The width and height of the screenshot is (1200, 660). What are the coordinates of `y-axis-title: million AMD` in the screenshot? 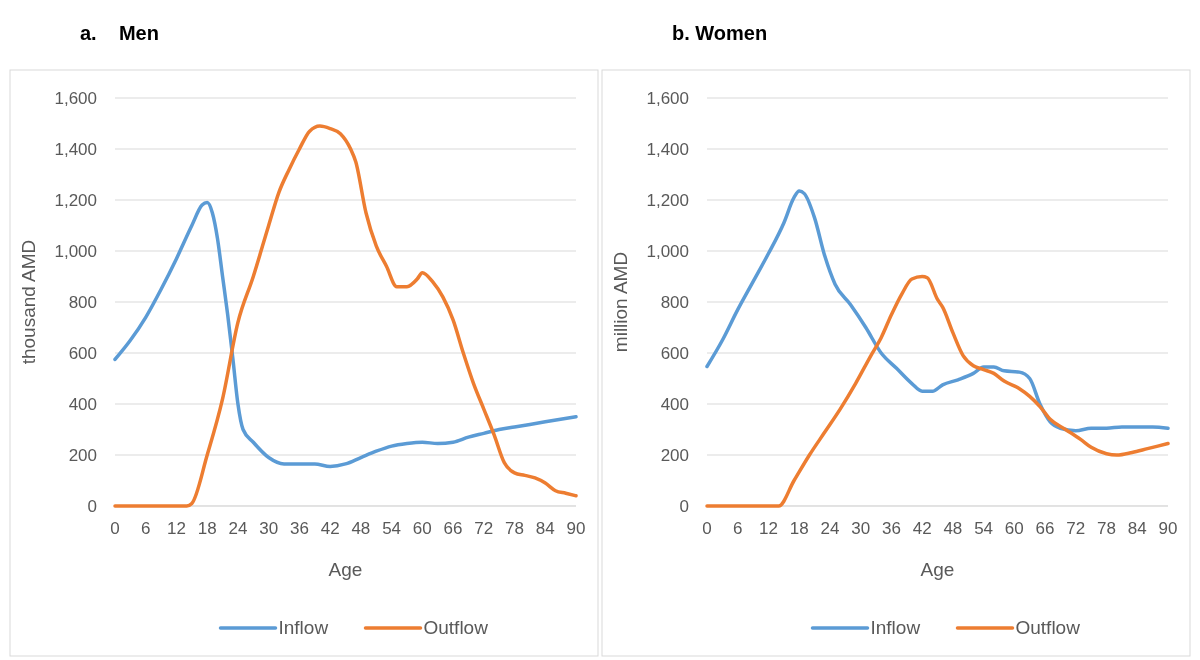 It's located at (620, 302).